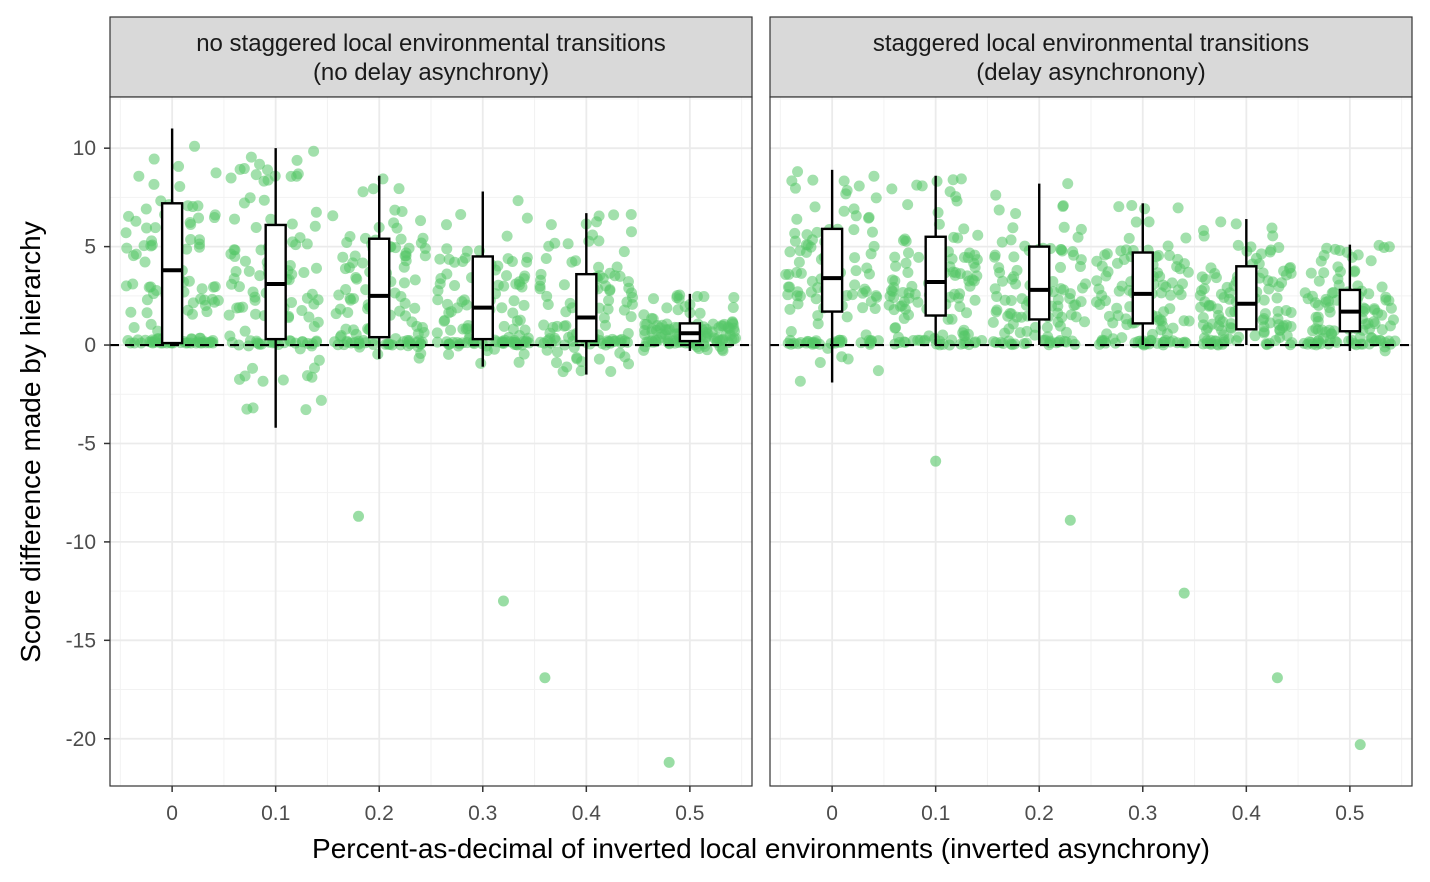 Image resolution: width=1430 pixels, height=882 pixels. Describe the element at coordinates (431, 72) in the screenshot. I see `facet-strip-subtitle: (no delay asynchrony)` at that location.